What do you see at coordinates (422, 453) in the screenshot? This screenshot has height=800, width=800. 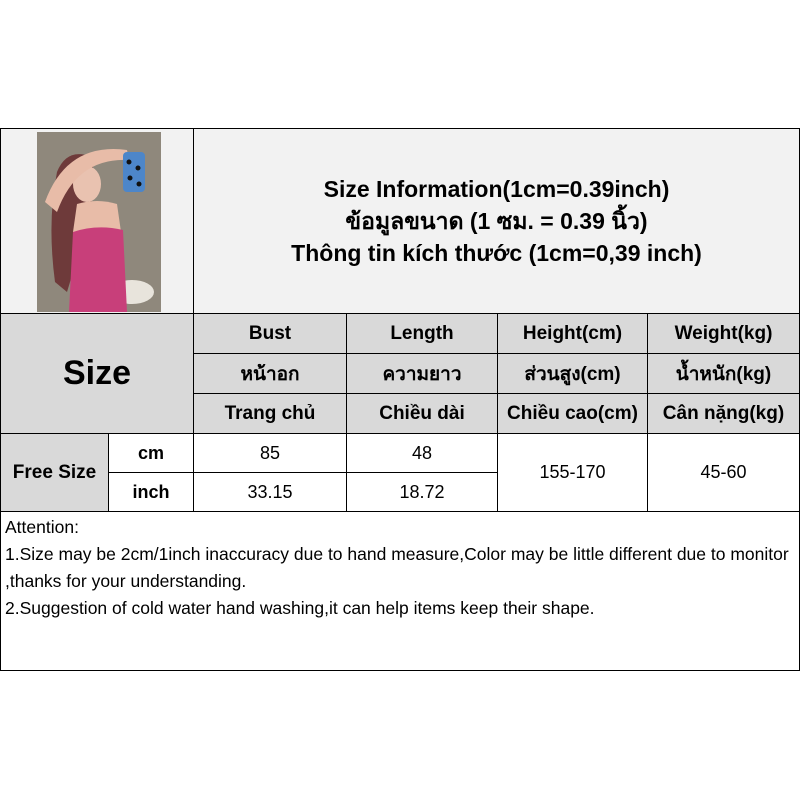 I see `length-cm: 48` at bounding box center [422, 453].